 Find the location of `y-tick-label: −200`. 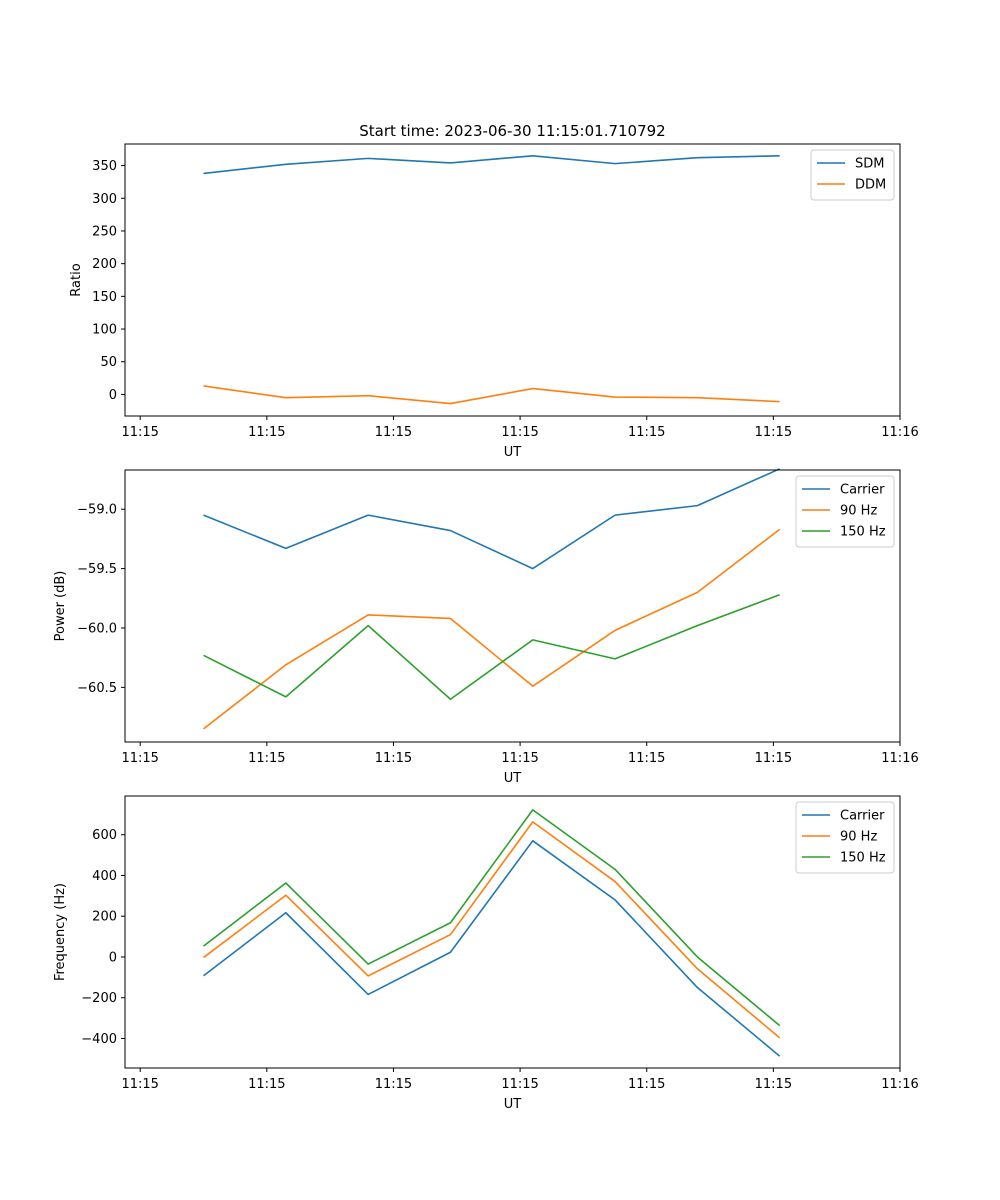

y-tick-label: −200 is located at coordinates (99, 998).